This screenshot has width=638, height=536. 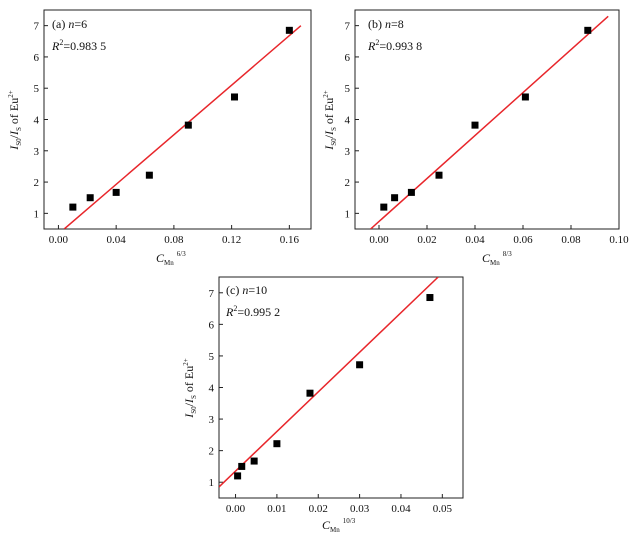 What do you see at coordinates (497, 258) in the screenshot?
I see `x-axis-label: CMn8/3` at bounding box center [497, 258].